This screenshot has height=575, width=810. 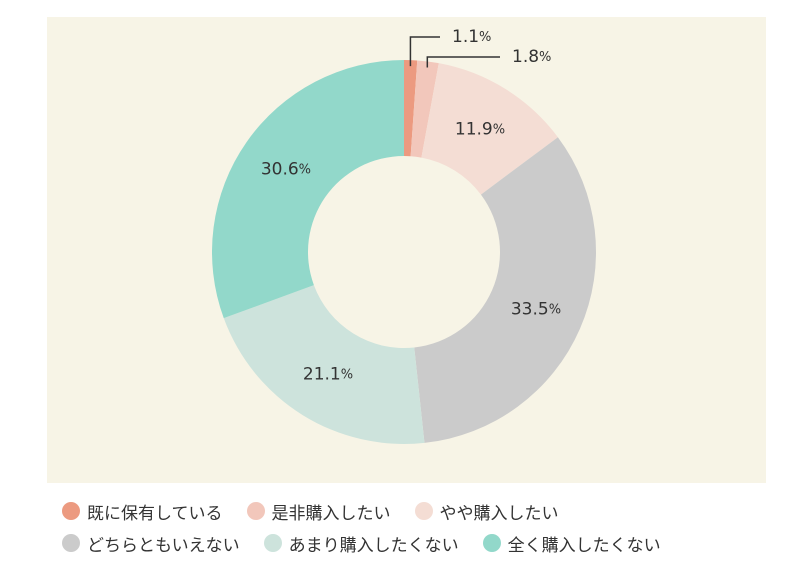 I want to click on data-label-owned: 1.1%, so click(x=471, y=37).